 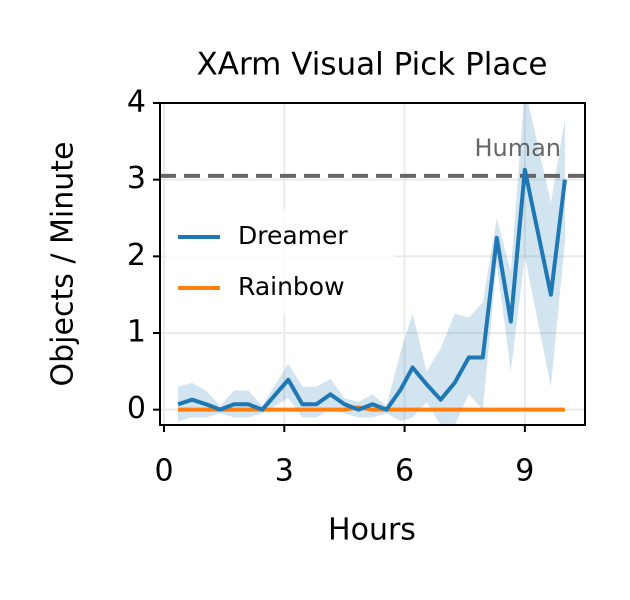 What do you see at coordinates (372, 65) in the screenshot?
I see `chart-title: XArm Visual Pick Place` at bounding box center [372, 65].